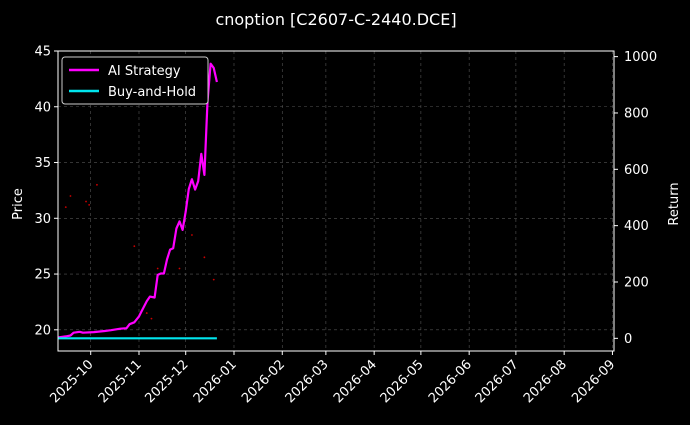 Image resolution: width=690 pixels, height=425 pixels. What do you see at coordinates (42, 219) in the screenshot?
I see `y-left-tick-label: 30` at bounding box center [42, 219].